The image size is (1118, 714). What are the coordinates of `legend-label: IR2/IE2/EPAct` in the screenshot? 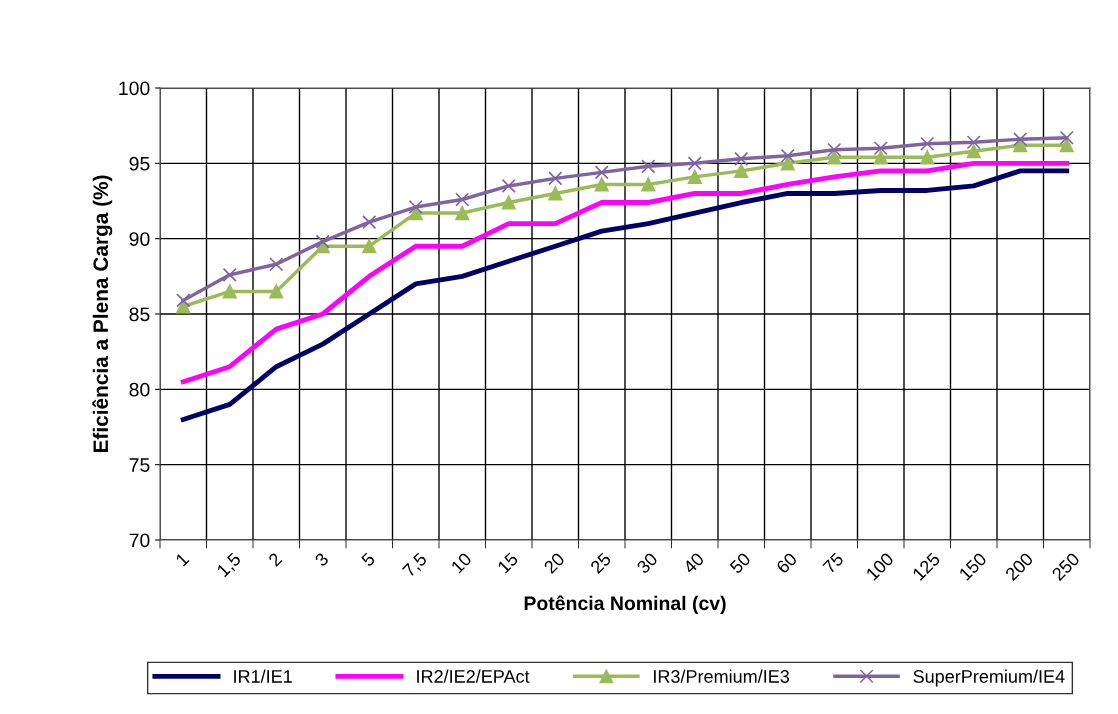 It's located at (473, 676).